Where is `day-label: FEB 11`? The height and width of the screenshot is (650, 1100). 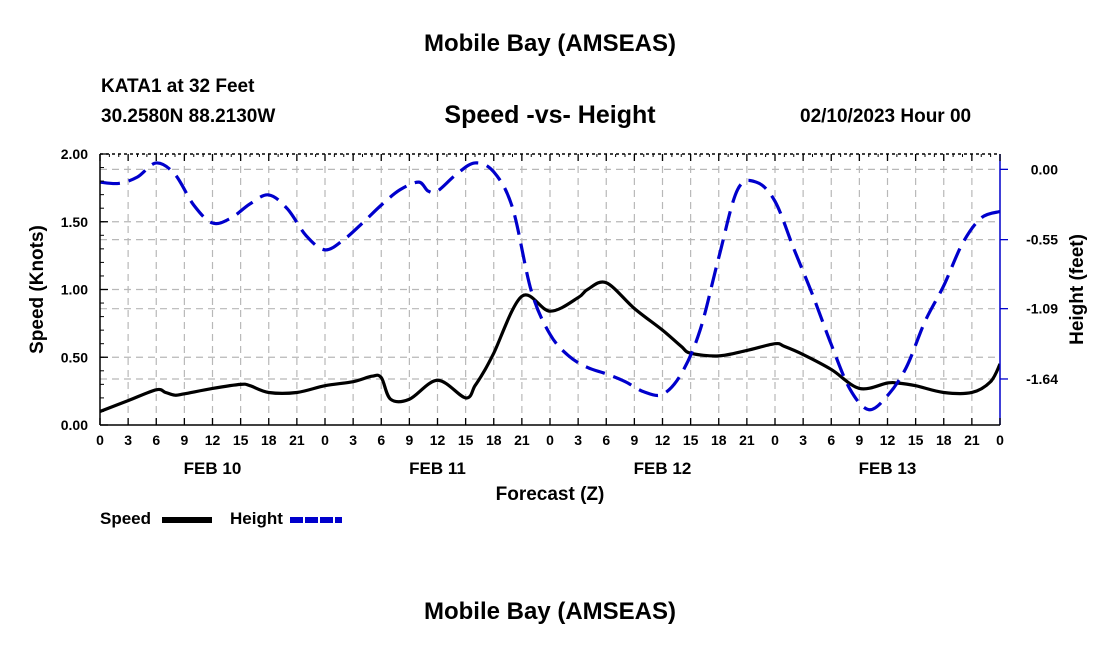 day-label: FEB 11 is located at coordinates (437, 468).